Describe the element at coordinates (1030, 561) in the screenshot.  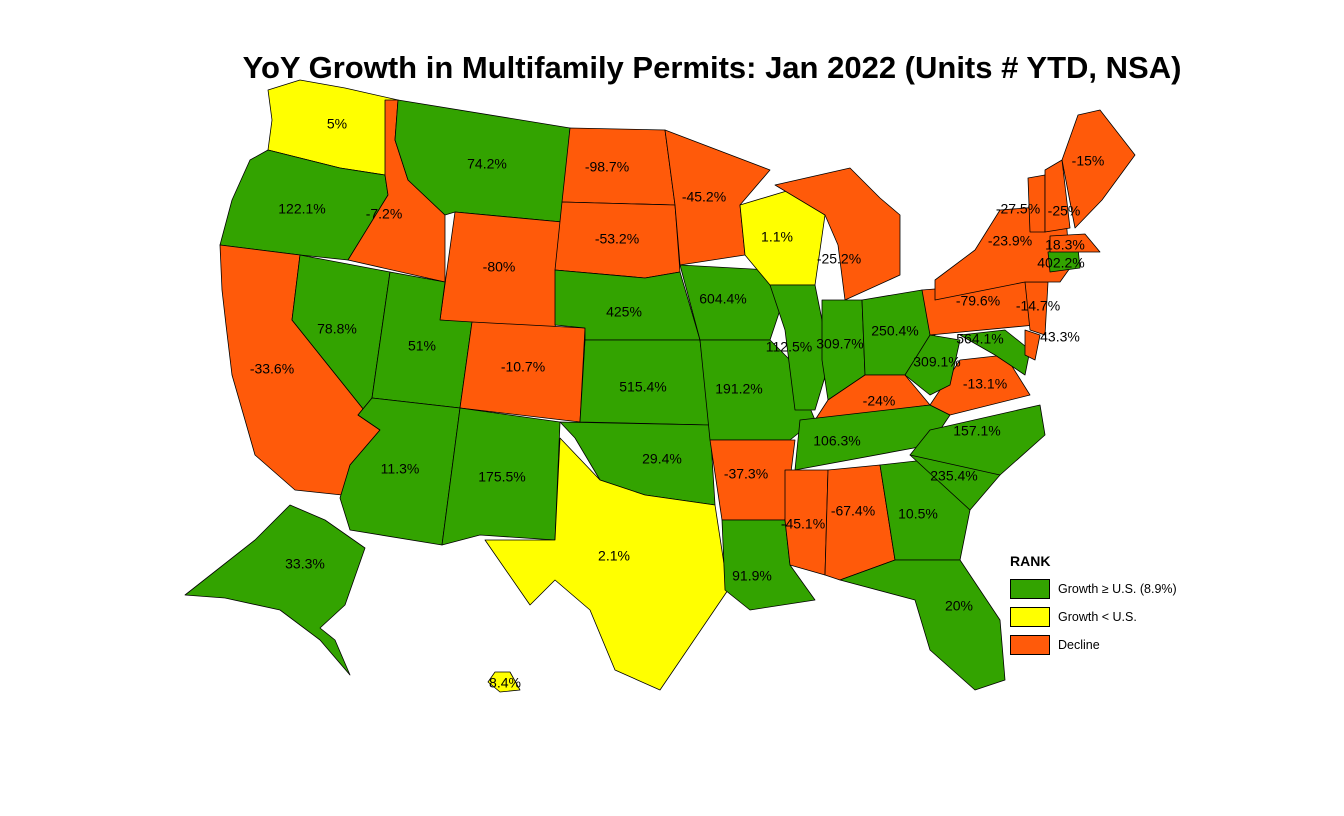
I see `legend-title: RANK` at that location.